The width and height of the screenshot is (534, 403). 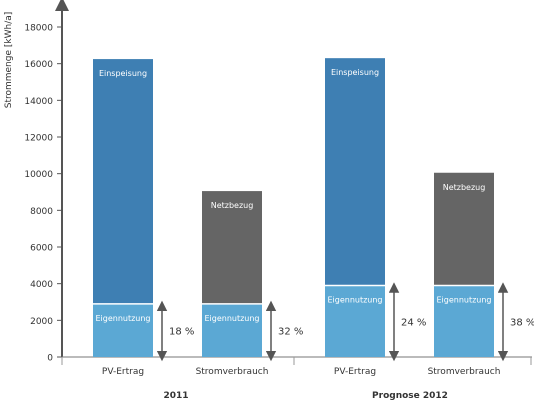 What do you see at coordinates (50, 359) in the screenshot?
I see `y-tick-label: 0` at bounding box center [50, 359].